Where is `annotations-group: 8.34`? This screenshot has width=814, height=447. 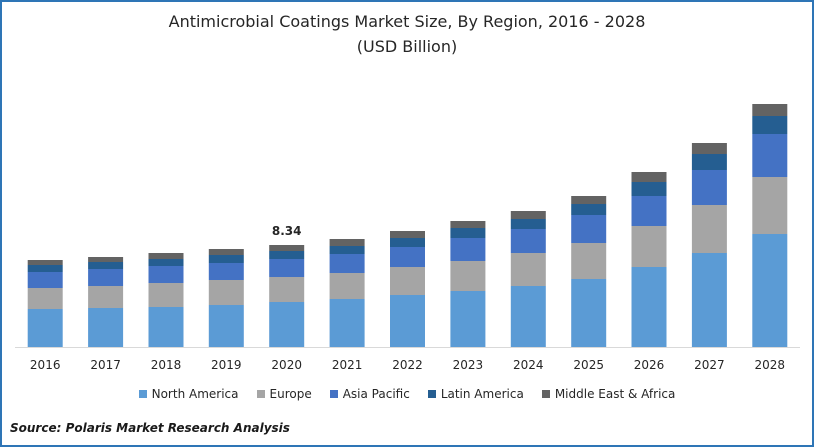
annotations-group: 8.34 is located at coordinates (287, 231).